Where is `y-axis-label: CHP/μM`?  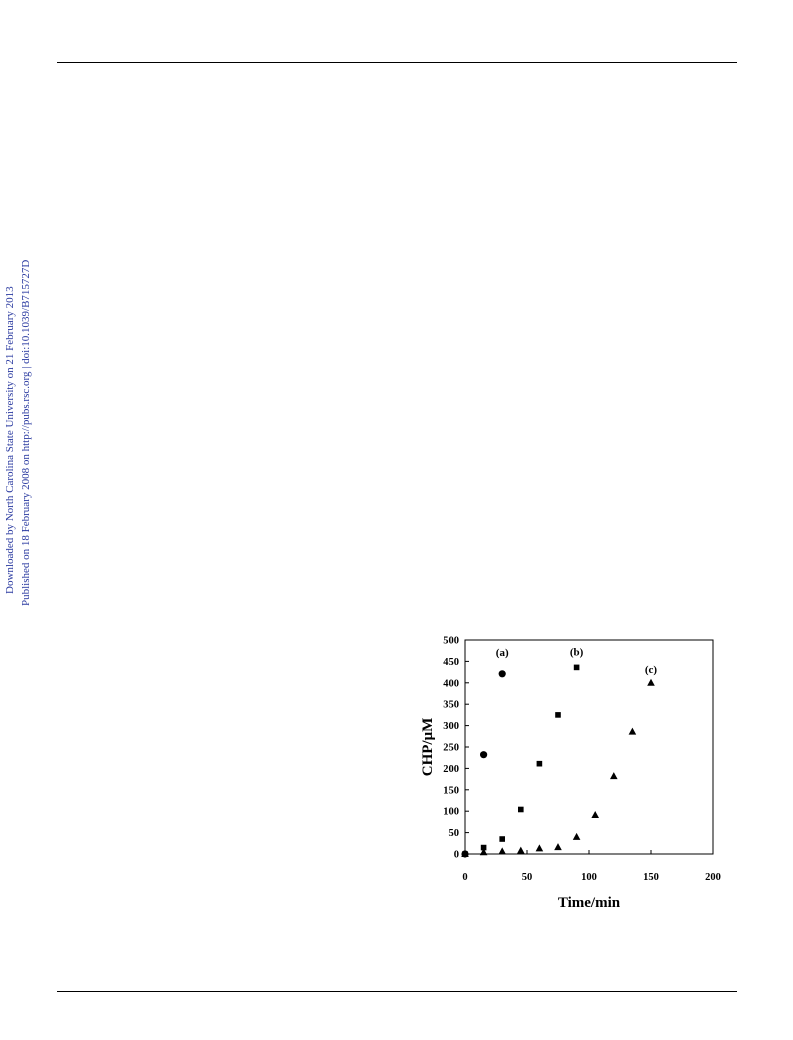 y-axis-label: CHP/μM is located at coordinates (428, 747).